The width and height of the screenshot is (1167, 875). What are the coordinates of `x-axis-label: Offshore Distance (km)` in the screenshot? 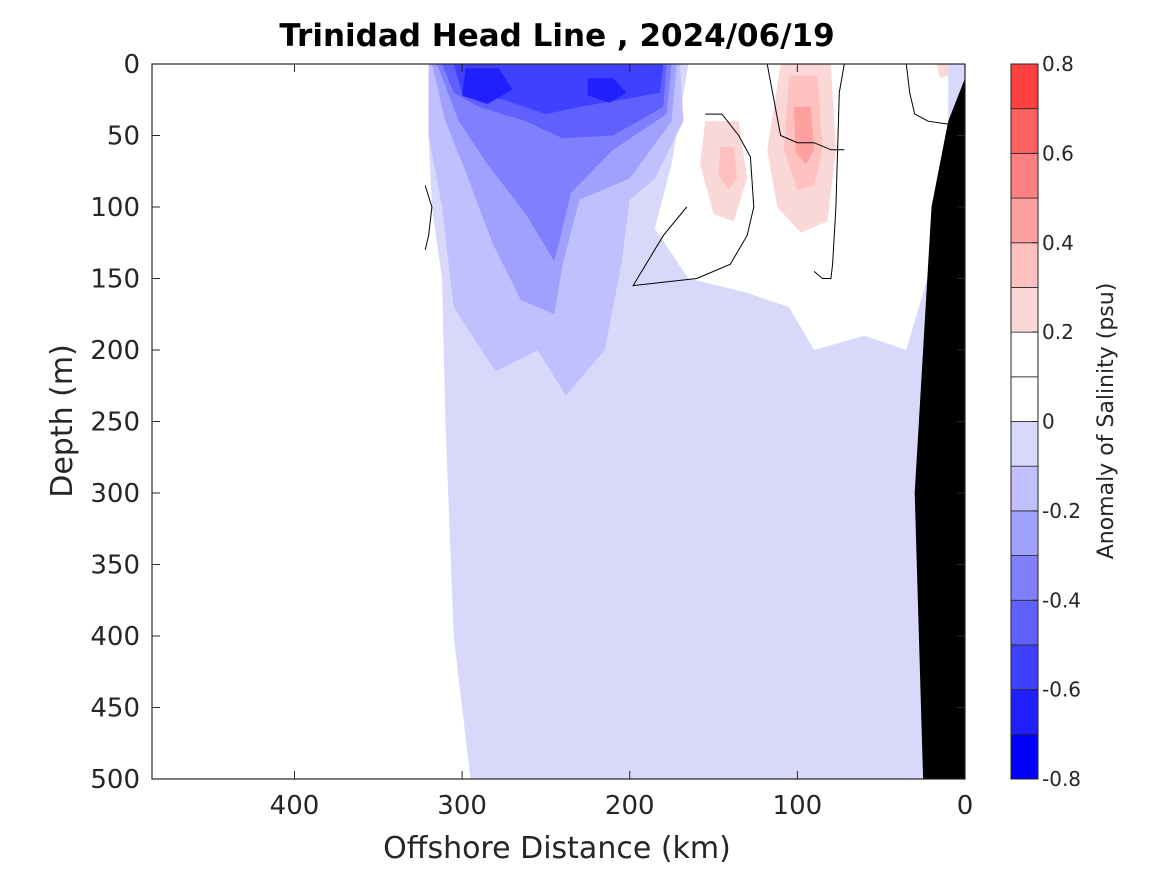 It's located at (557, 848).